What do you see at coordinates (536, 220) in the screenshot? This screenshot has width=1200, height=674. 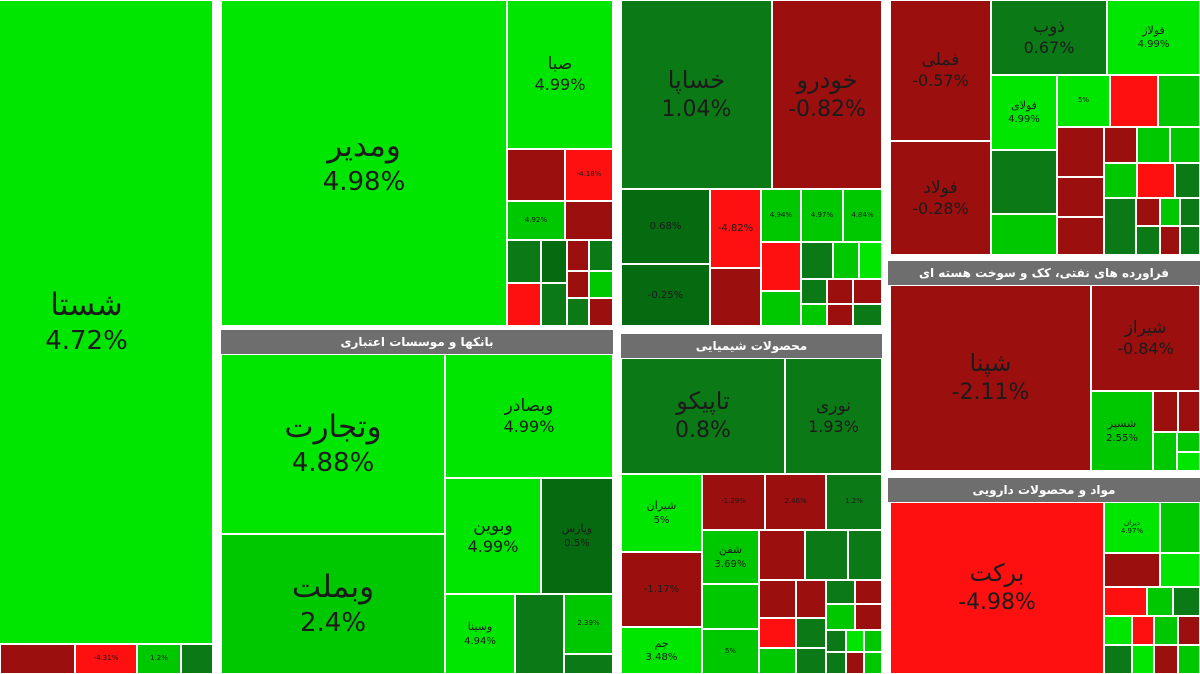 I see `tile-small: 4.92%` at bounding box center [536, 220].